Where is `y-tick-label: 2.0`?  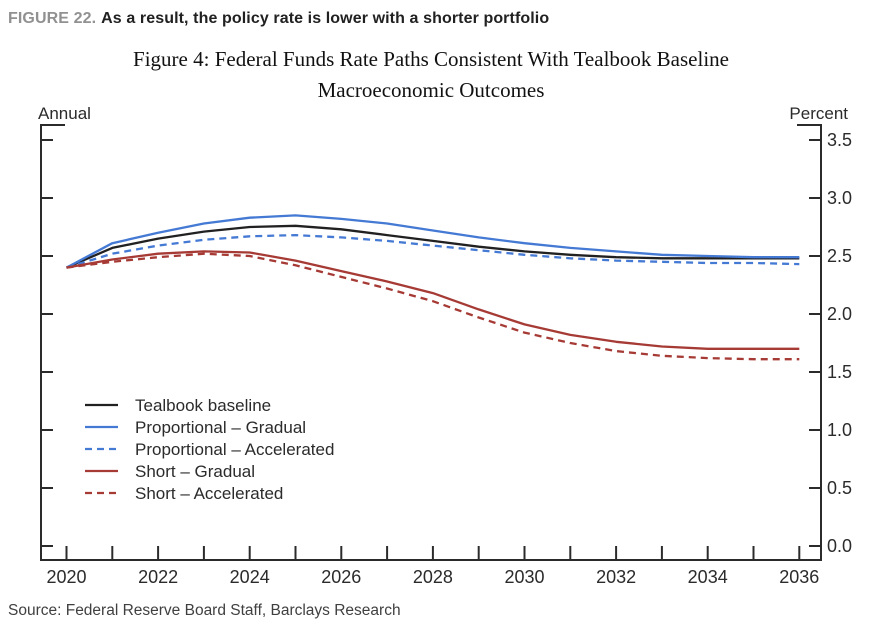 y-tick-label: 2.0 is located at coordinates (839, 314).